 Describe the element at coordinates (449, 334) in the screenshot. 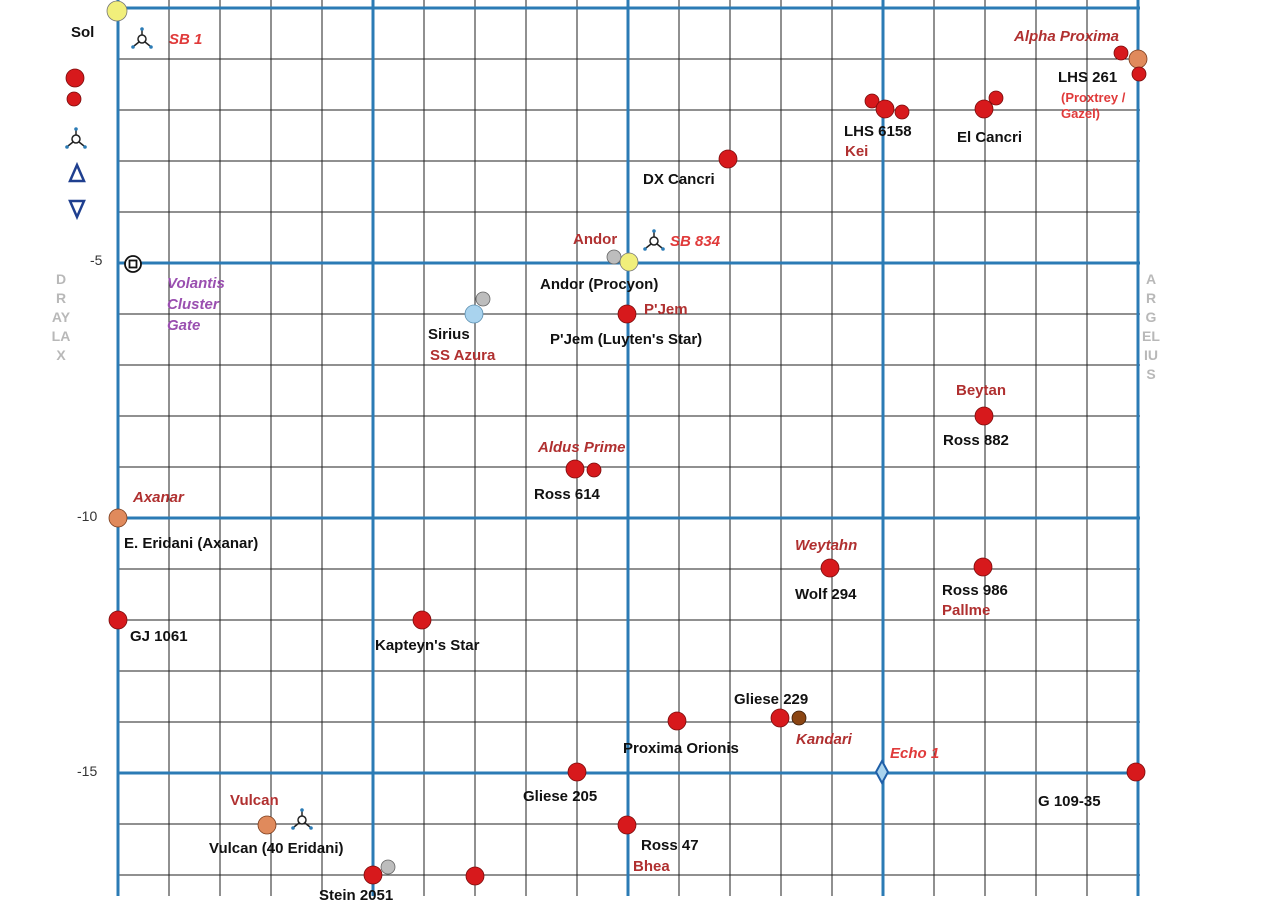

I see `sirius-label: Sirius` at that location.